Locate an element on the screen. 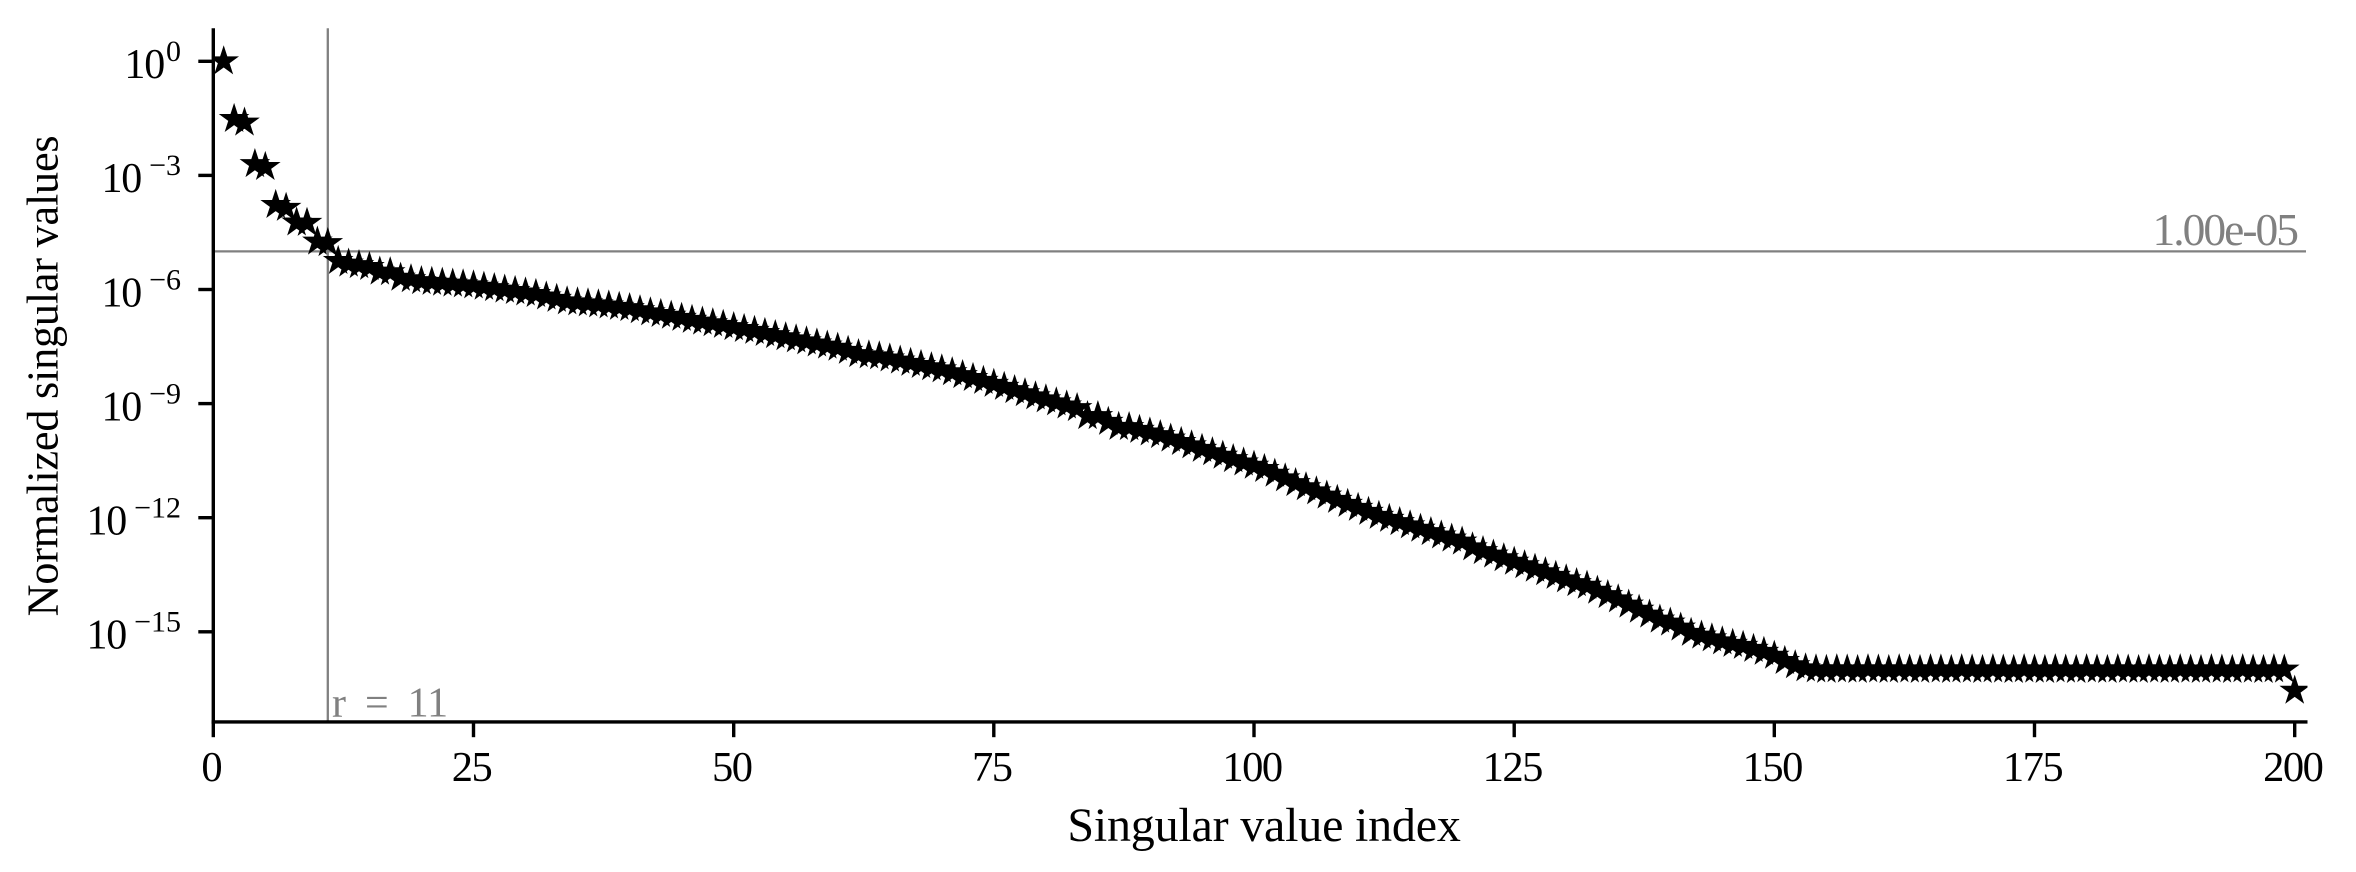 This screenshot has height=872, width=2356. svg-text: 50 is located at coordinates (732, 767).